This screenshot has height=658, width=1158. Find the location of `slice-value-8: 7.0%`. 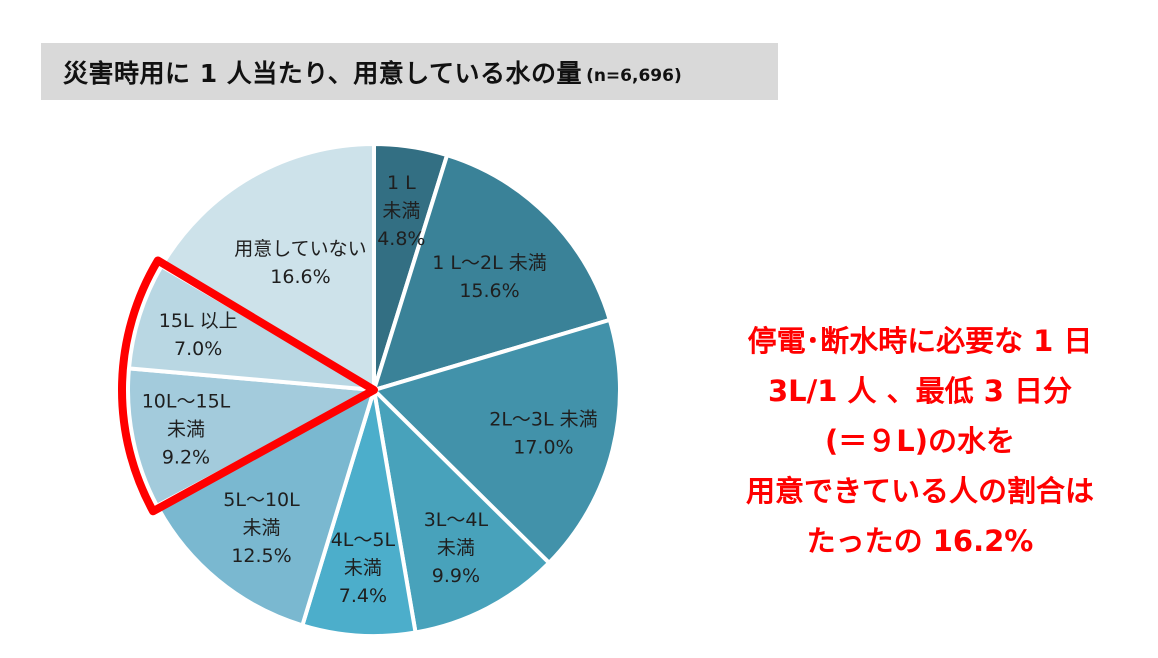

slice-value-8: 7.0% is located at coordinates (198, 349).